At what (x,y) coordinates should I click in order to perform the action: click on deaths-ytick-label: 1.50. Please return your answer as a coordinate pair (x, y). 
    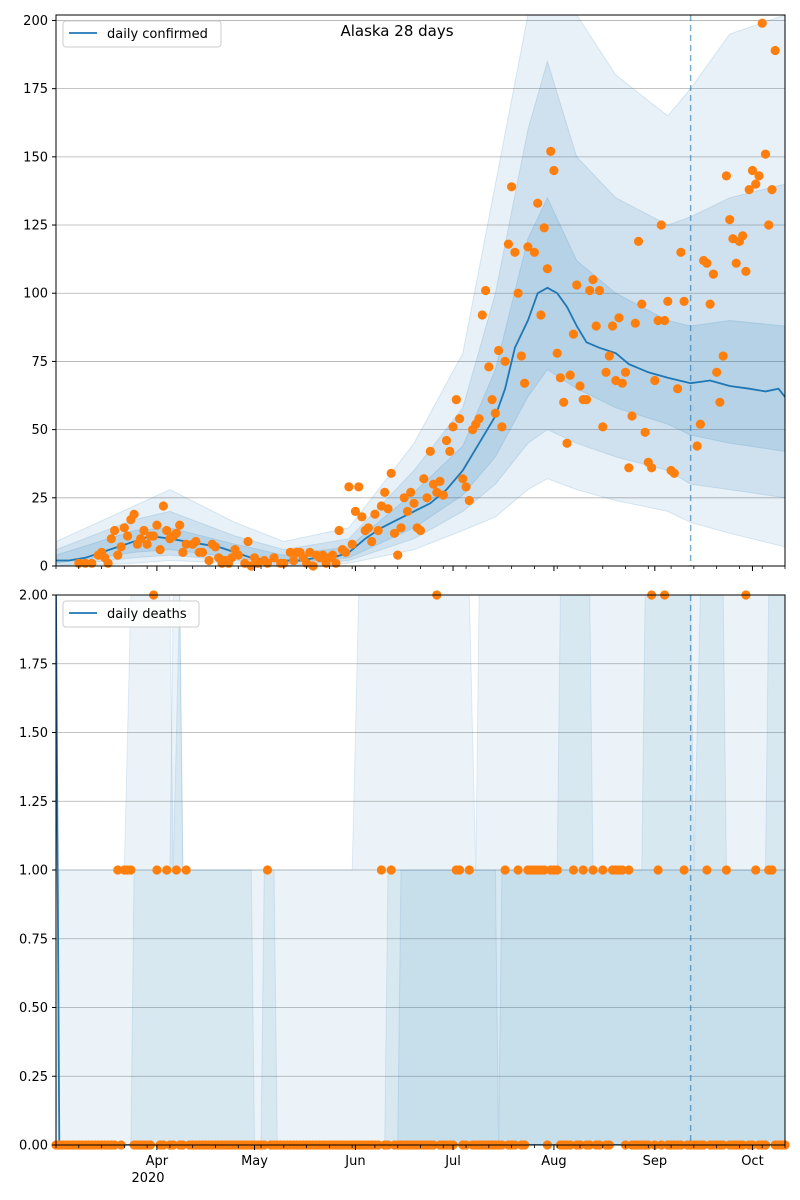
    Looking at the image, I should click on (33, 733).